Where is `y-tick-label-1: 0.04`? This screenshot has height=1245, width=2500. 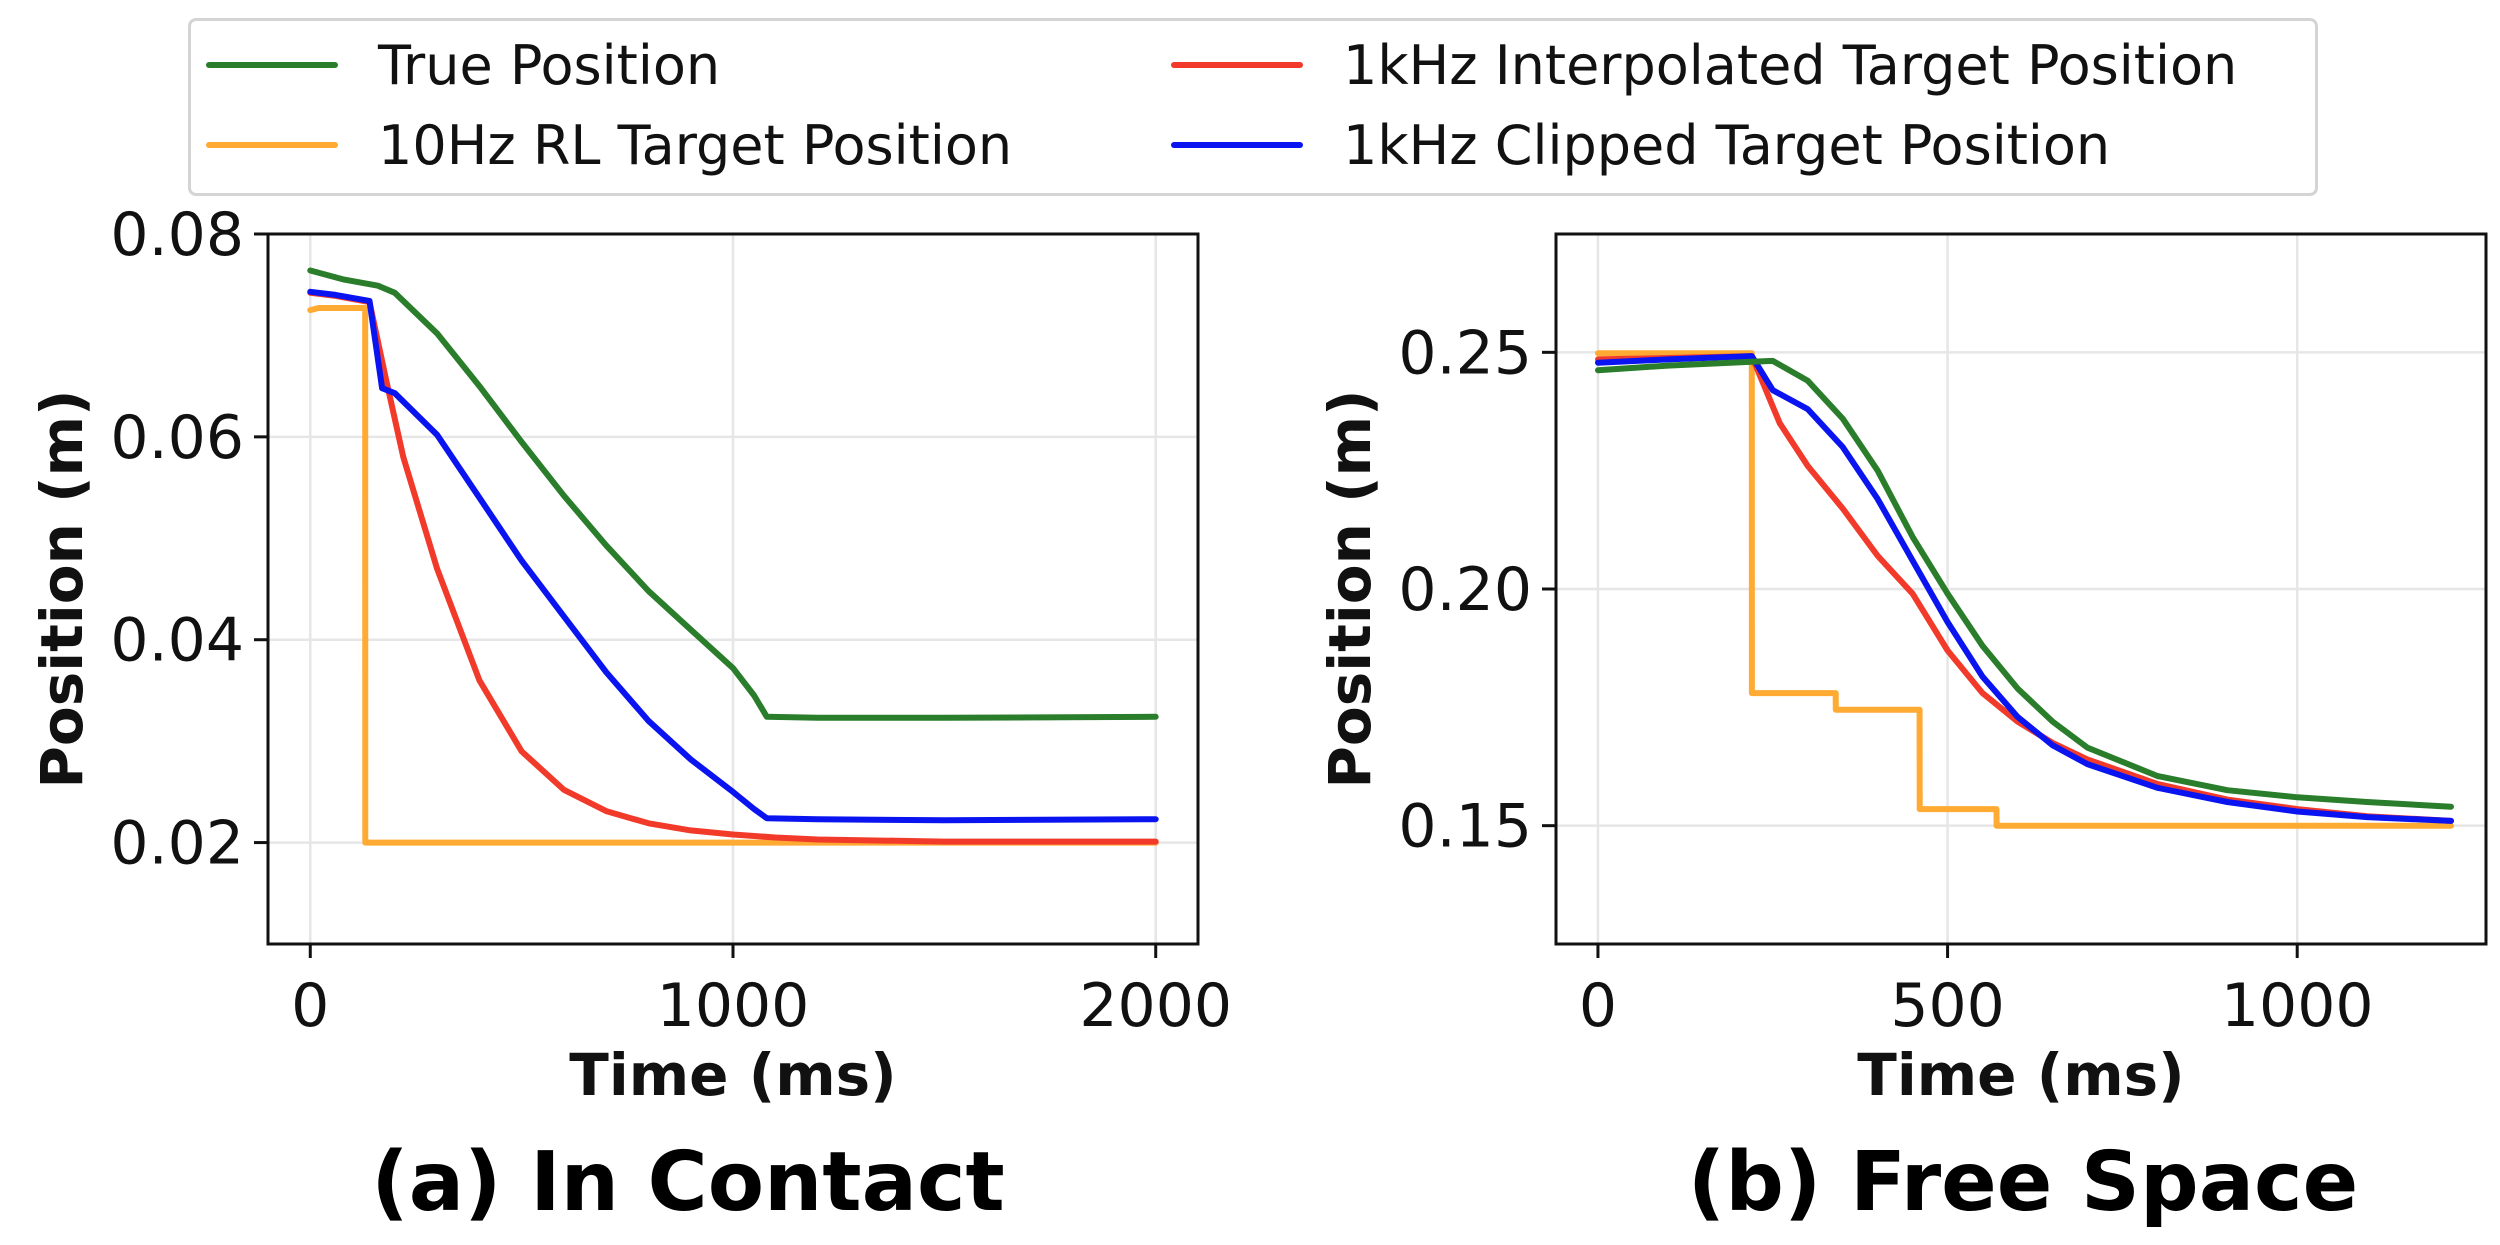
y-tick-label-1: 0.04 is located at coordinates (177, 641).